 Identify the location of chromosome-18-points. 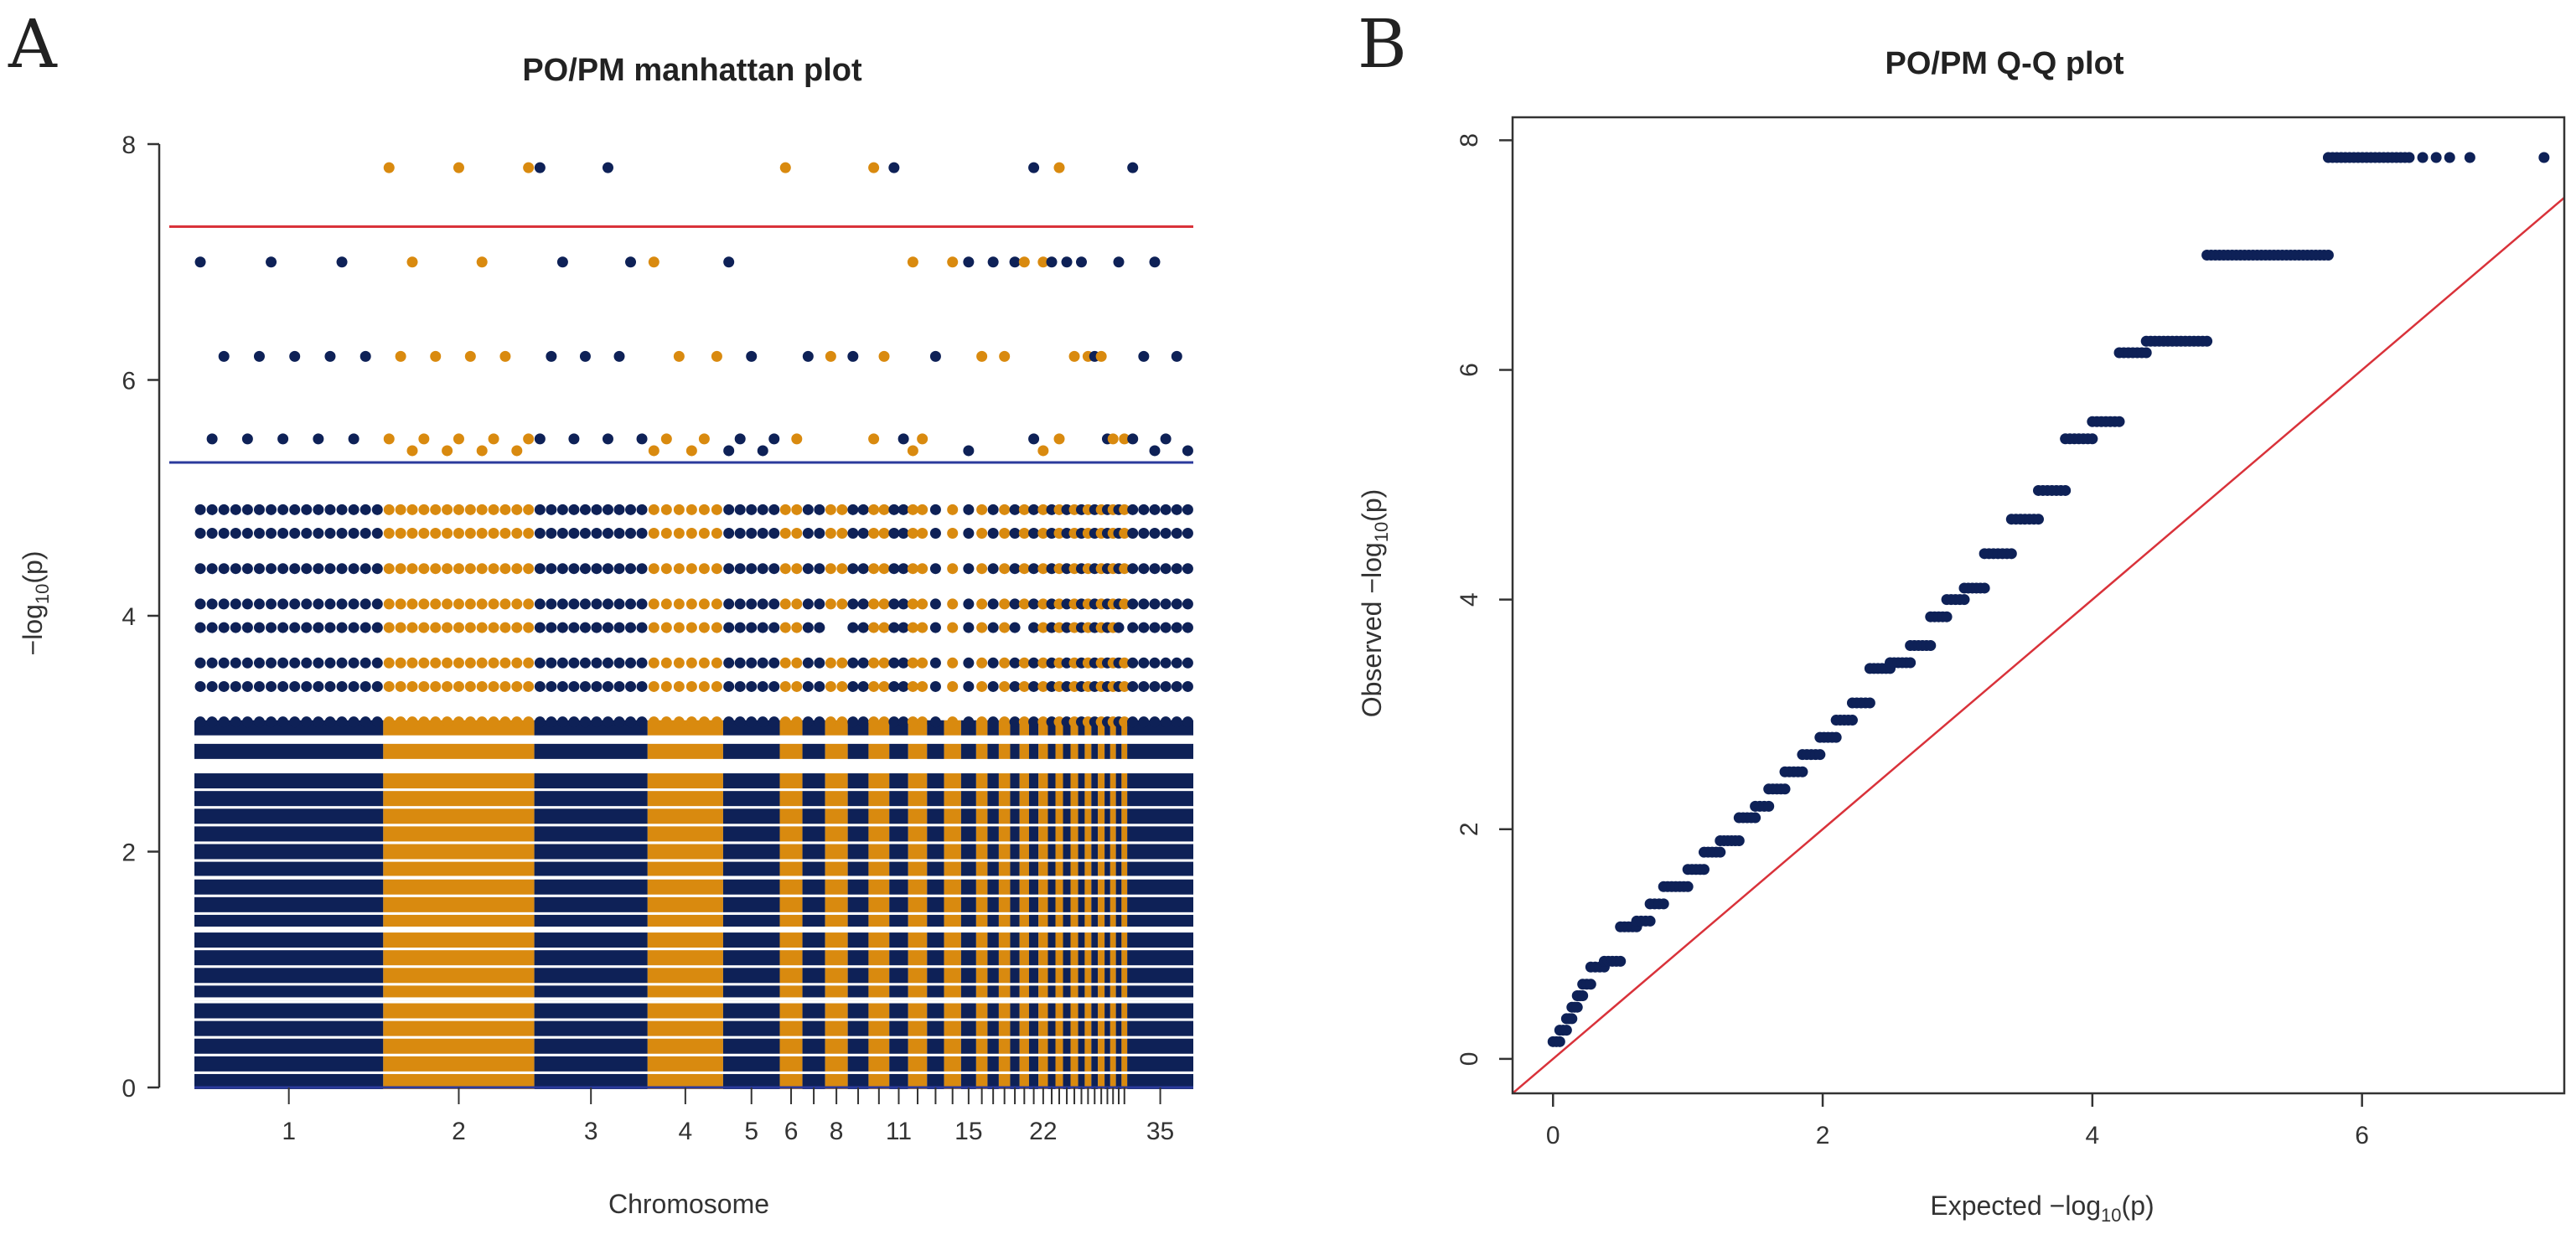
(1004, 719).